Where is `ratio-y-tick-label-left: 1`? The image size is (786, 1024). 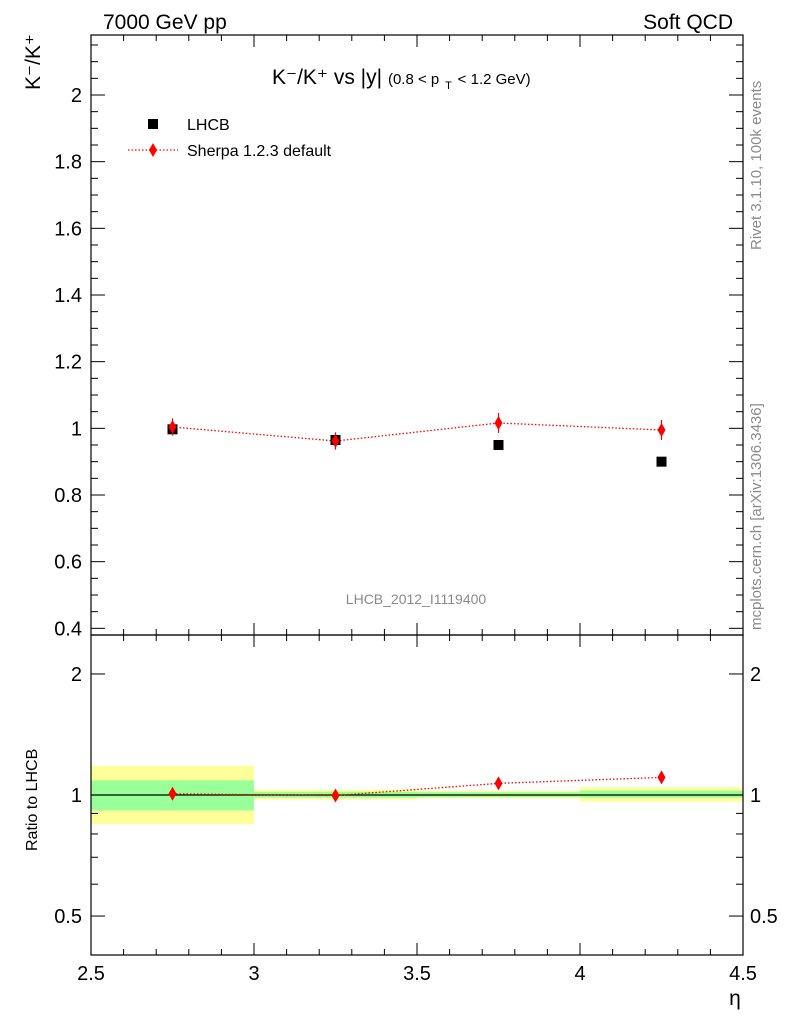
ratio-y-tick-label-left: 1 is located at coordinates (76, 796).